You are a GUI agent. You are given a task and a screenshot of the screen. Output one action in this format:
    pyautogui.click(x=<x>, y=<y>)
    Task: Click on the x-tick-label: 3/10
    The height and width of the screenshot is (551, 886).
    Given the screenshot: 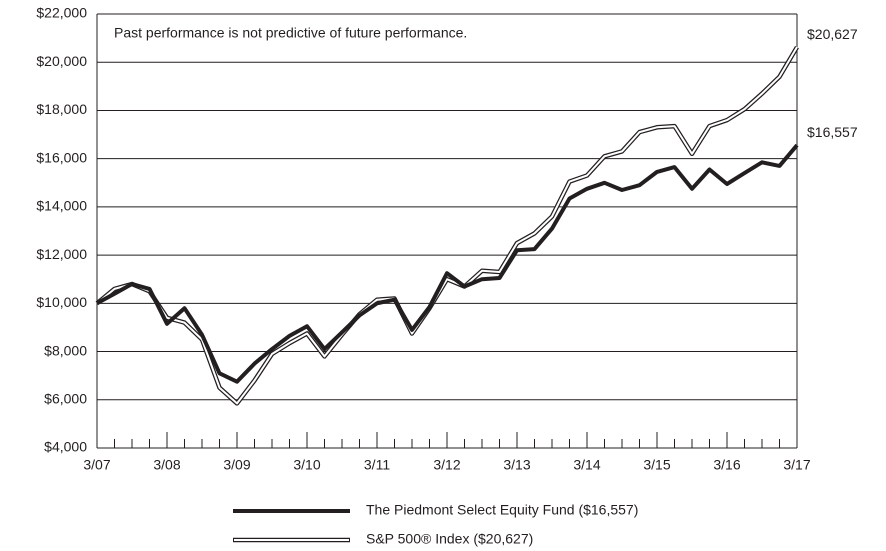 What is the action you would take?
    pyautogui.click(x=306, y=465)
    